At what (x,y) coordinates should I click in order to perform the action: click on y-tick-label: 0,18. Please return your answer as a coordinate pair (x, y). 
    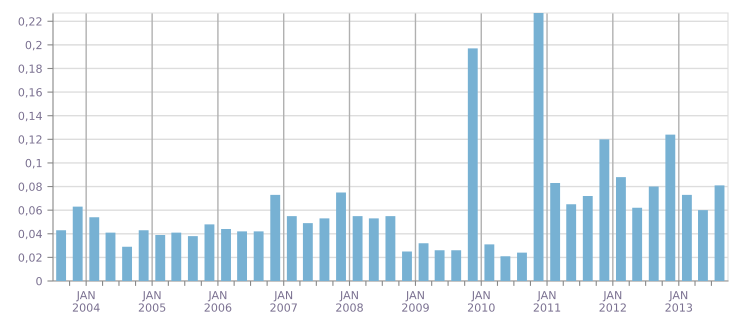
    Looking at the image, I should click on (30, 69).